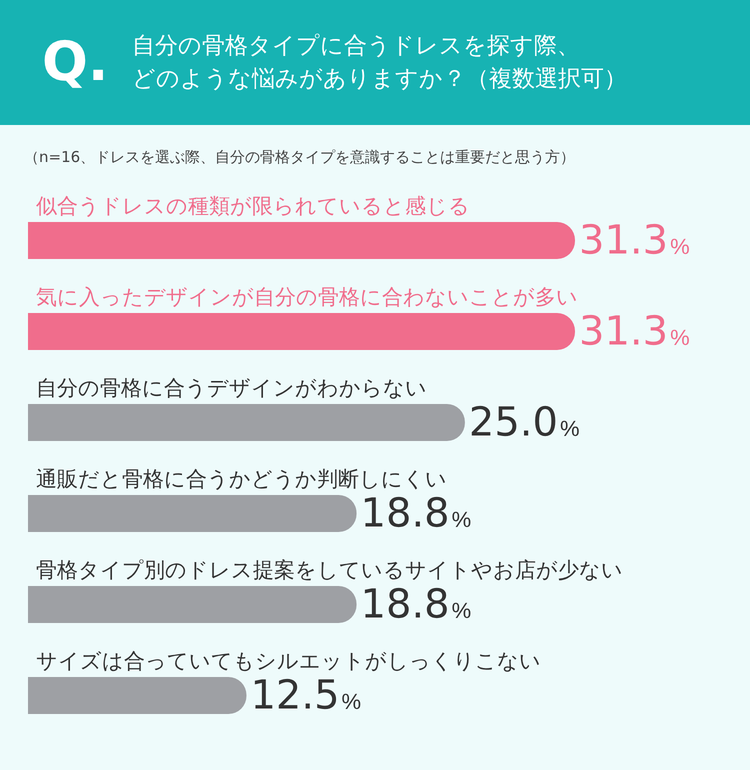  Describe the element at coordinates (329, 570) in the screenshot. I see `y-tick-label: 骨格タイプ別のドレス提案をしているサイトやお店が少ない` at that location.